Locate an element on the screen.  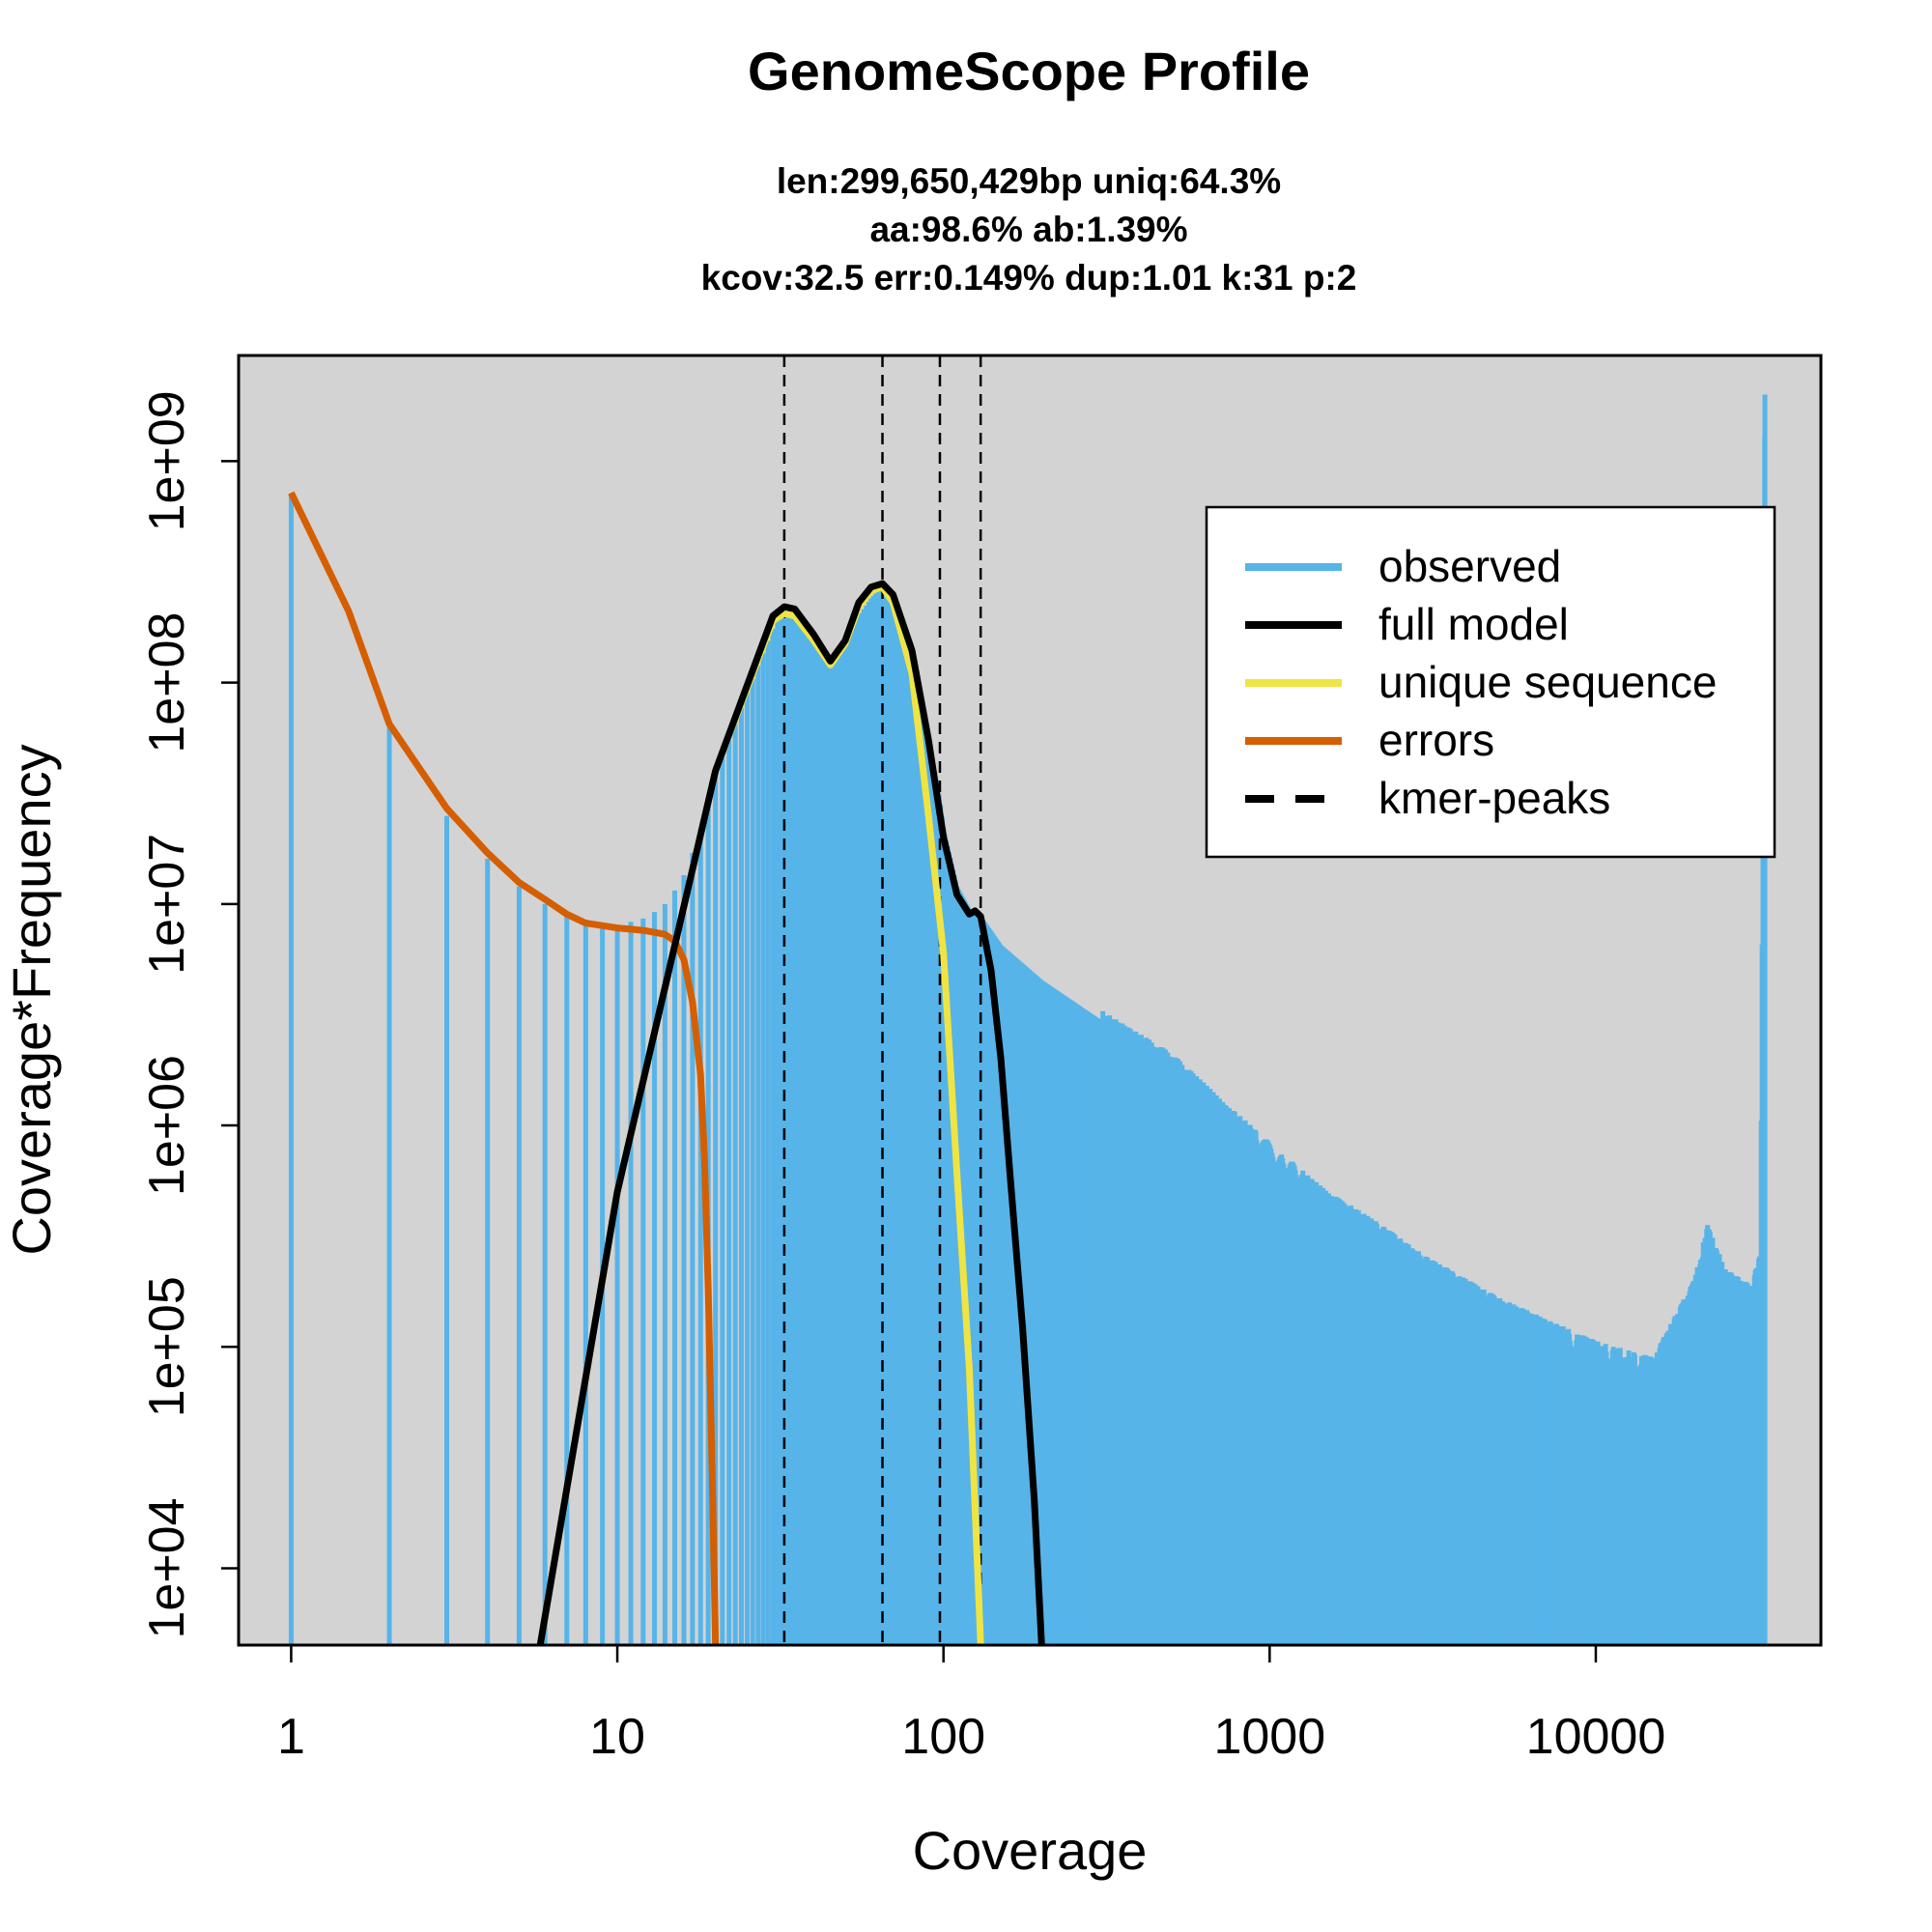
y-axis: 1e+04 1e+05 1e+06 1e+07 1e+08 1e+09 is located at coordinates (189, 1014).